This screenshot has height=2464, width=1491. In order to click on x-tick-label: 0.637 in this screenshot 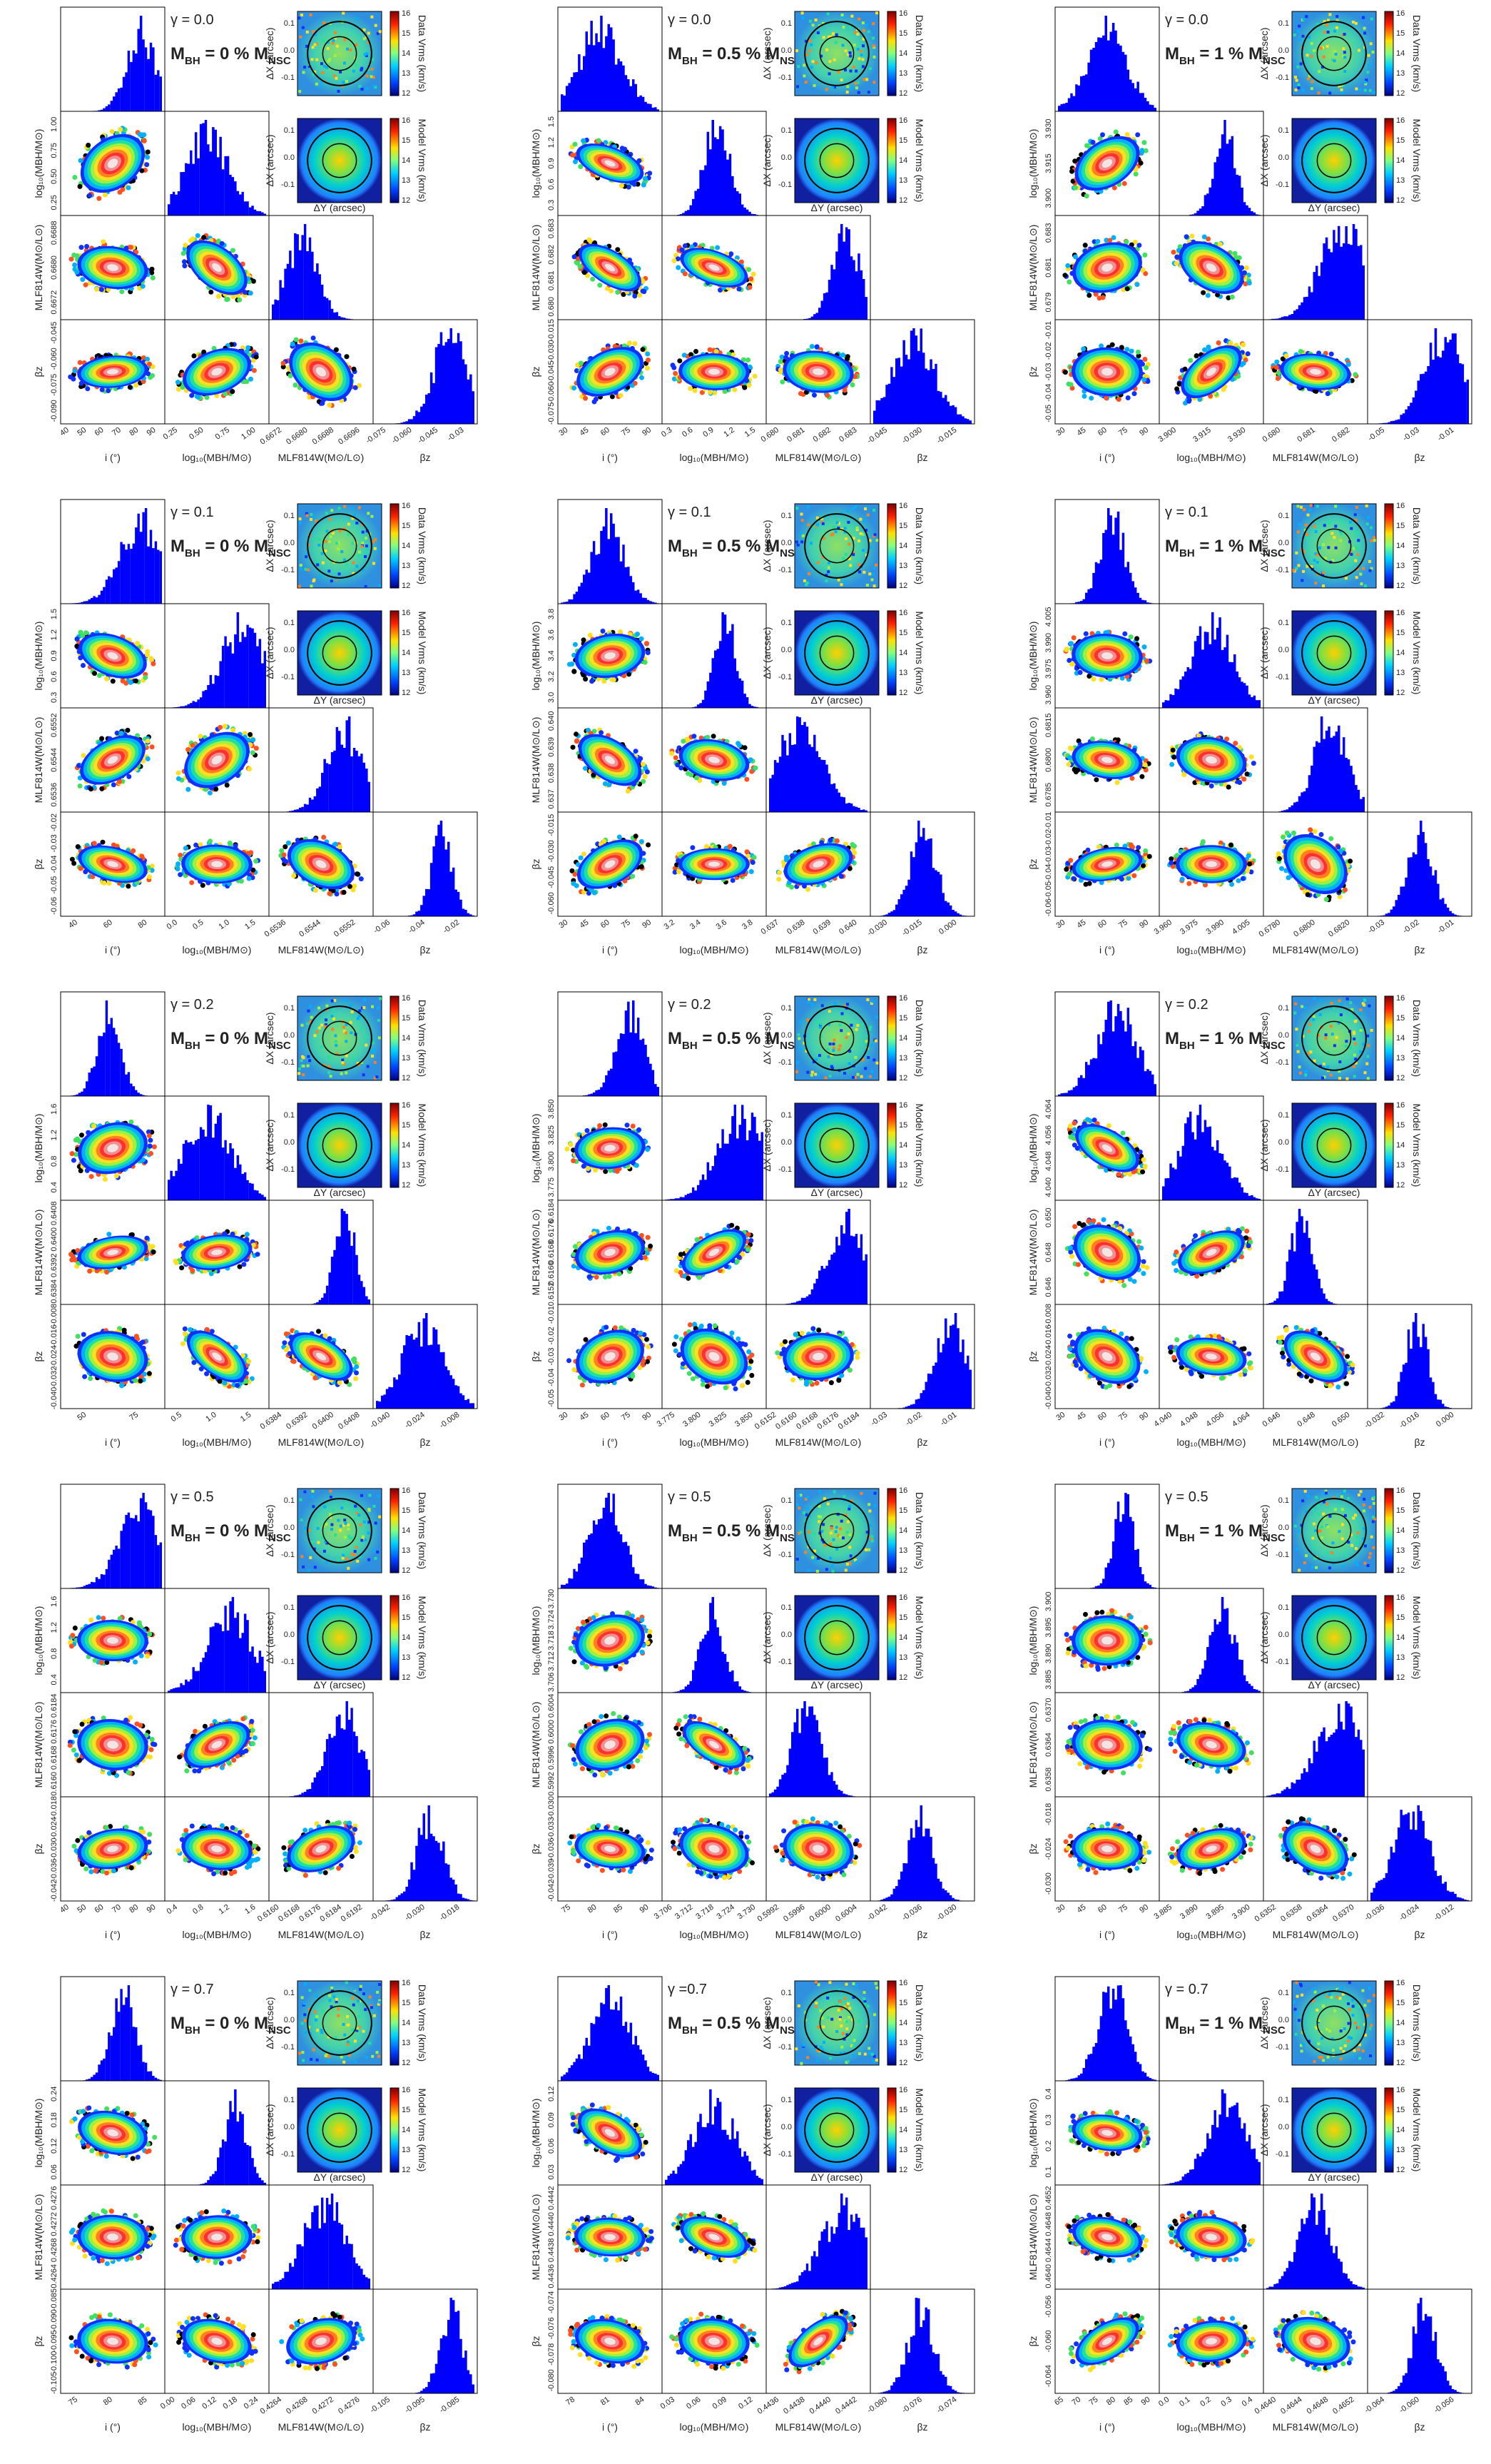, I will do `click(770, 927)`.